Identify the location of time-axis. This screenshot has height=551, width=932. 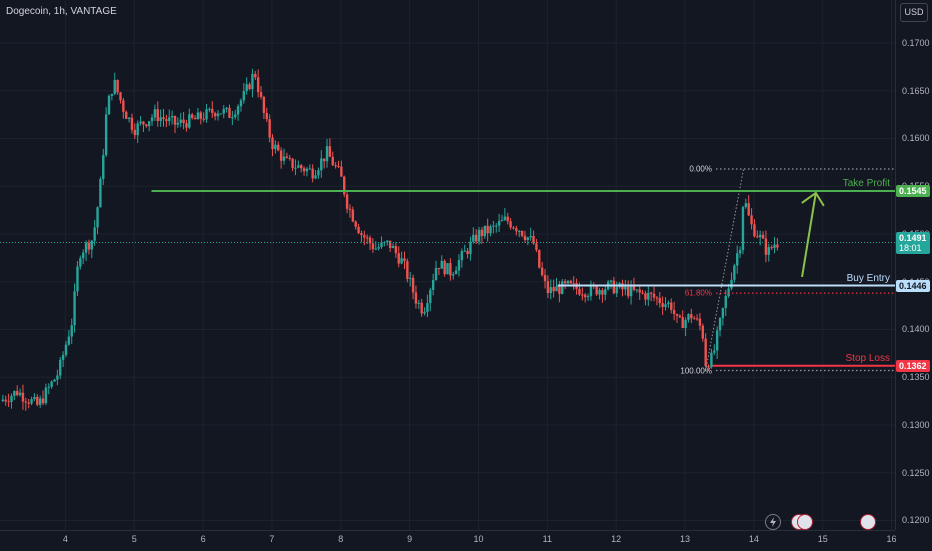
(447, 540).